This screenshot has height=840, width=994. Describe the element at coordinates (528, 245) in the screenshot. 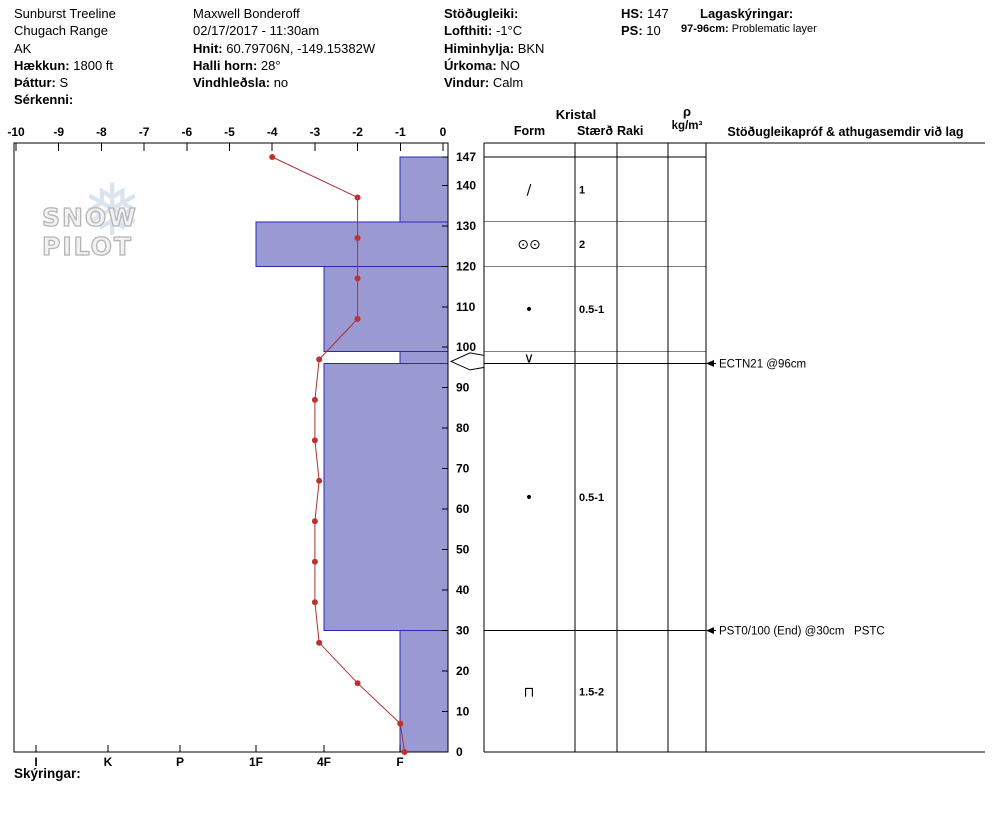

I see `grain-form-symbol-layer-1: ⊙⊙` at that location.